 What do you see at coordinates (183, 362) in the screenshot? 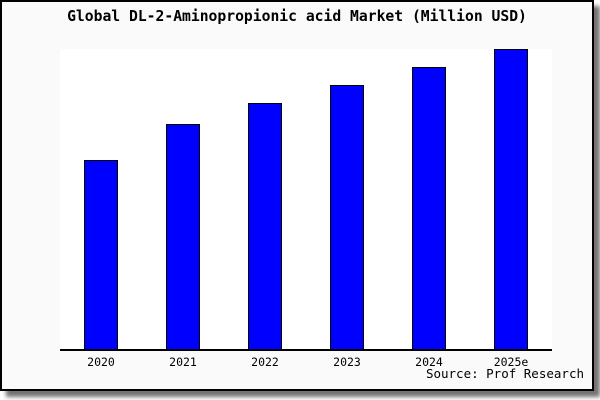
I see `x-tick-label-2021: 2021` at bounding box center [183, 362].